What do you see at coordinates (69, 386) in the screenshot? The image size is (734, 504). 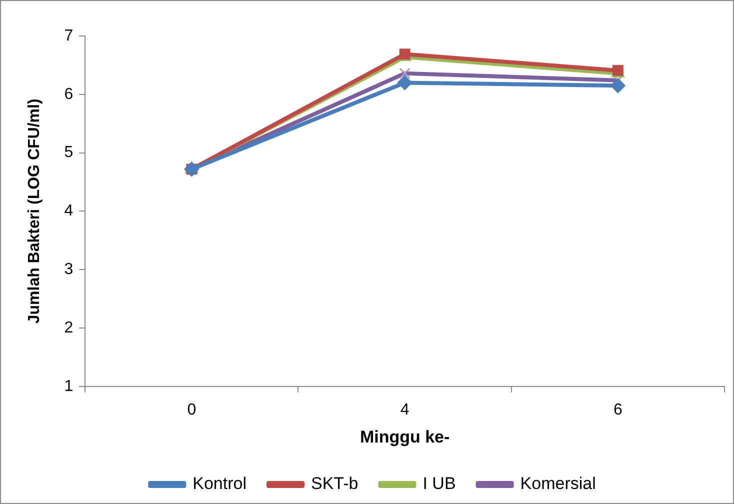 I see `y-tick-label: 1` at bounding box center [69, 386].